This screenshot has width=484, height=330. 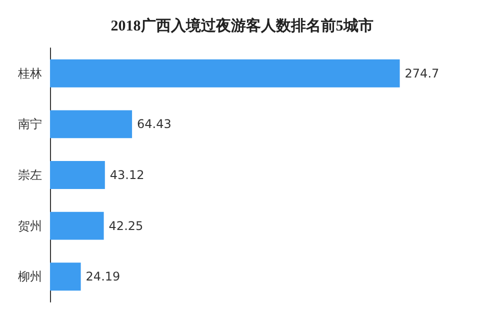 What do you see at coordinates (29, 73) in the screenshot?
I see `y-tick-label: 桂林` at bounding box center [29, 73].